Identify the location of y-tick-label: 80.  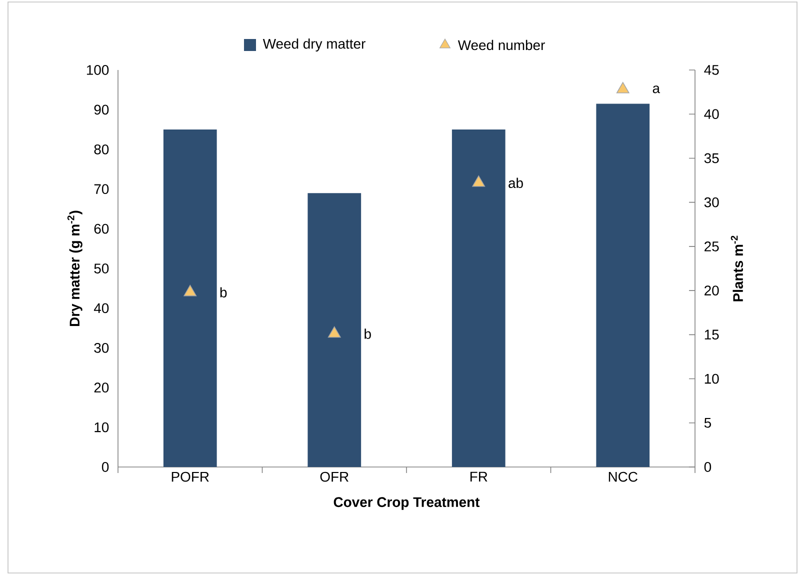
(101, 149).